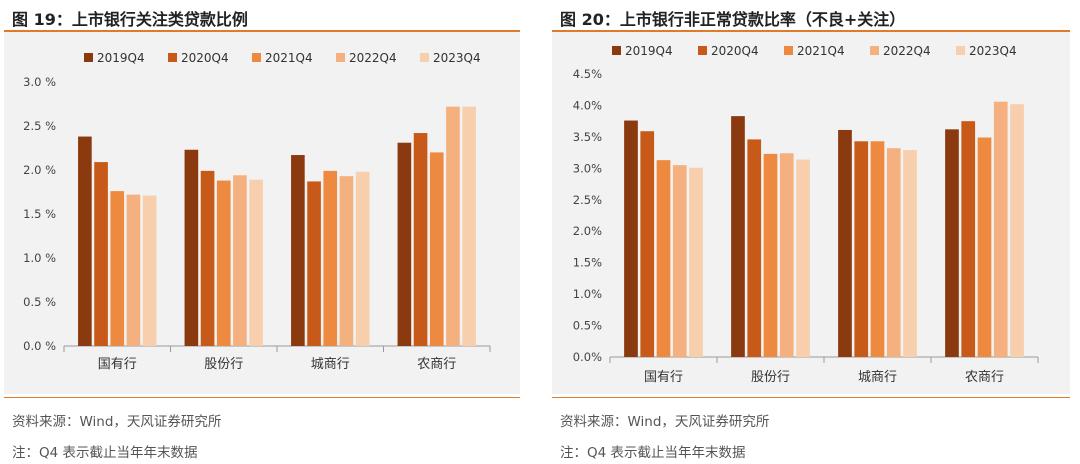 This screenshot has width=1080, height=464. Describe the element at coordinates (587, 263) in the screenshot. I see `y-tick-label: 1.5%` at that location.